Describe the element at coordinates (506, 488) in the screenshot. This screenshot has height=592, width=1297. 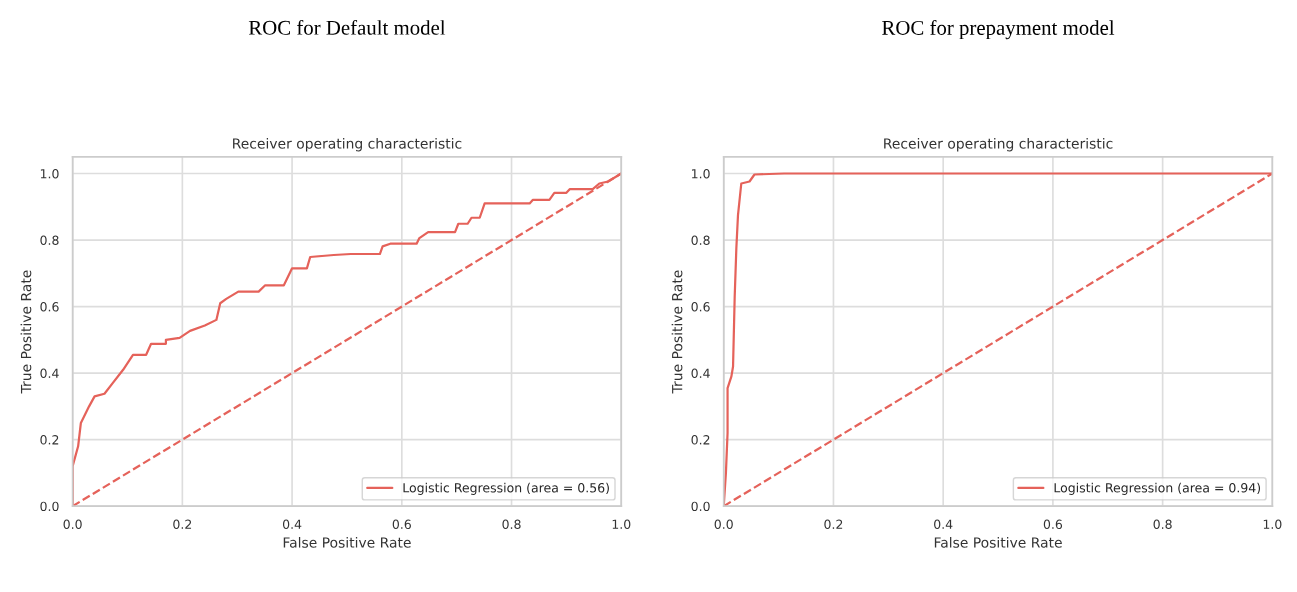
I see `legend-label: Logistic Regression (area = 0.56)` at that location.